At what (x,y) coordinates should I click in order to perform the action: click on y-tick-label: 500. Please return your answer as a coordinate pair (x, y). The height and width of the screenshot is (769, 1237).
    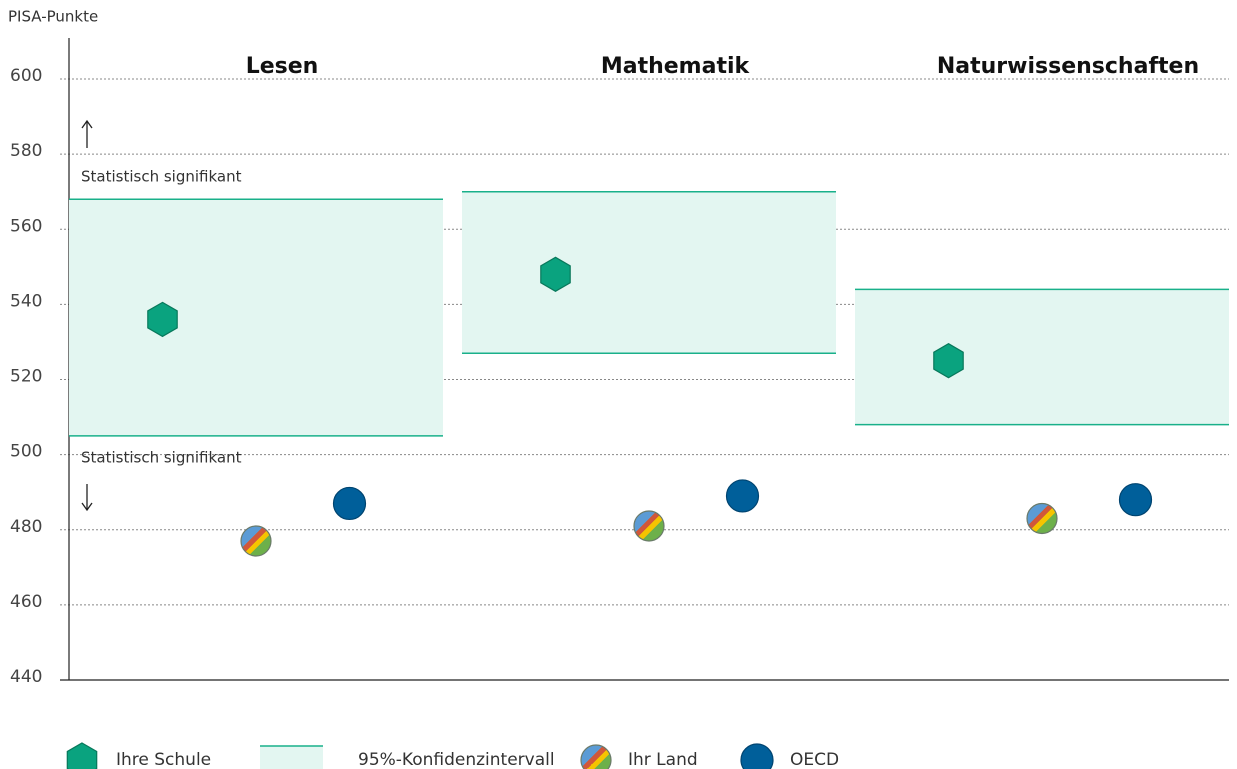
    Looking at the image, I should click on (26, 452).